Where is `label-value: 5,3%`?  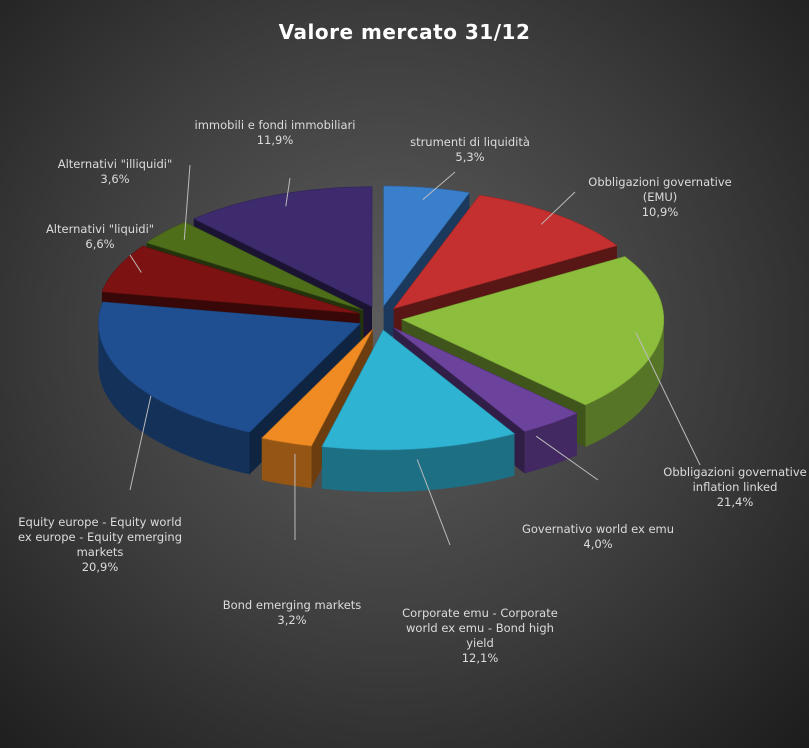
label-value: 5,3% is located at coordinates (470, 157).